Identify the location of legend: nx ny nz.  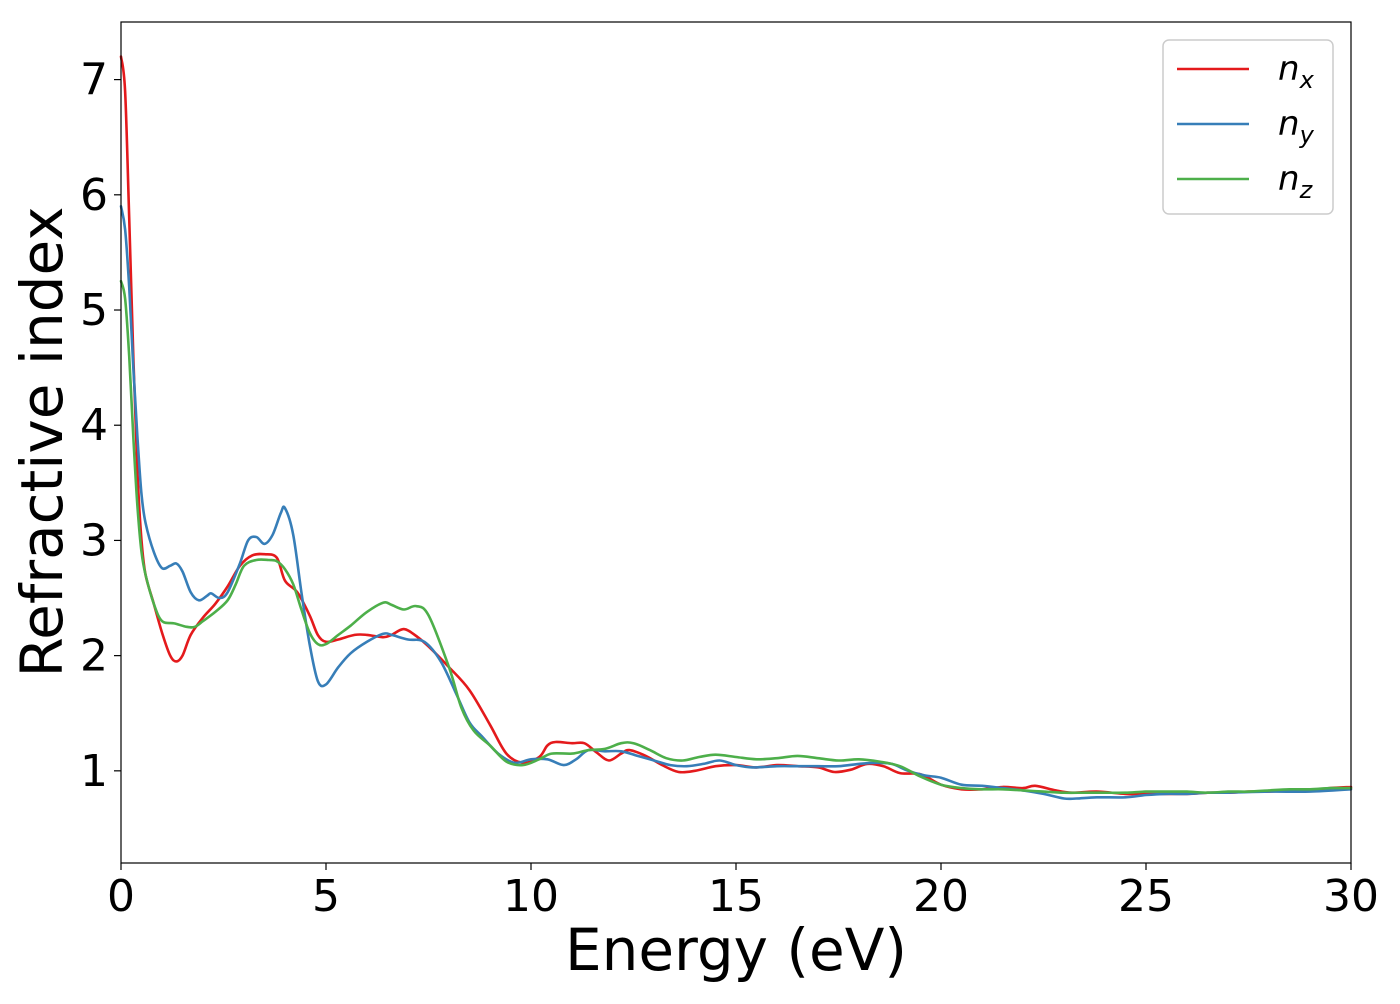
(1248, 127).